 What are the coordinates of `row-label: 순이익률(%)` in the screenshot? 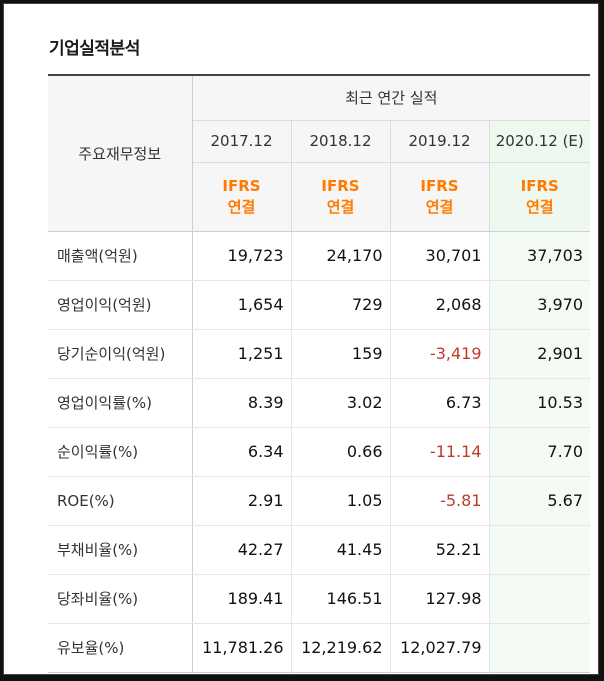 It's located at (120, 452).